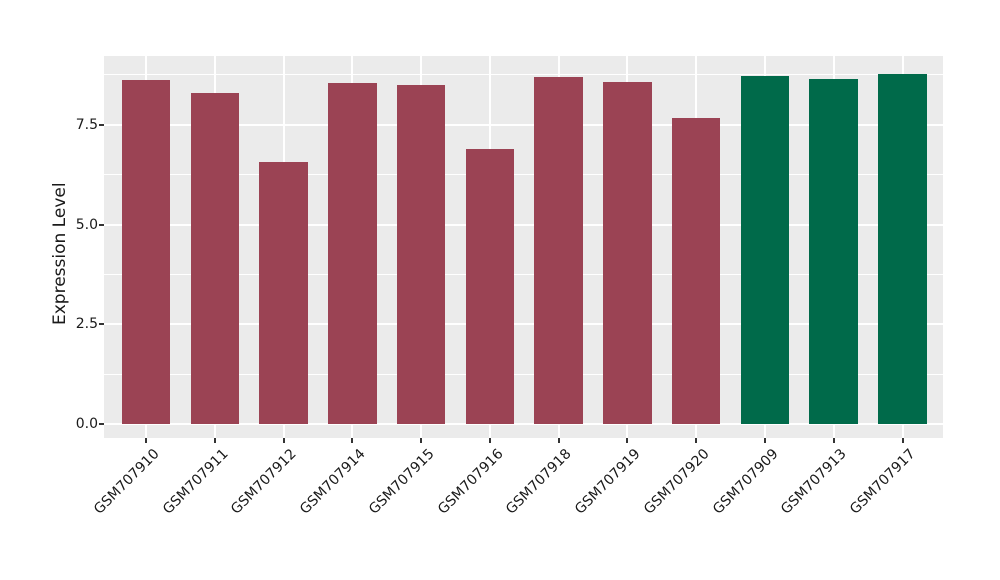 This screenshot has width=1000, height=580. I want to click on bar-GSM707919, so click(627, 252).